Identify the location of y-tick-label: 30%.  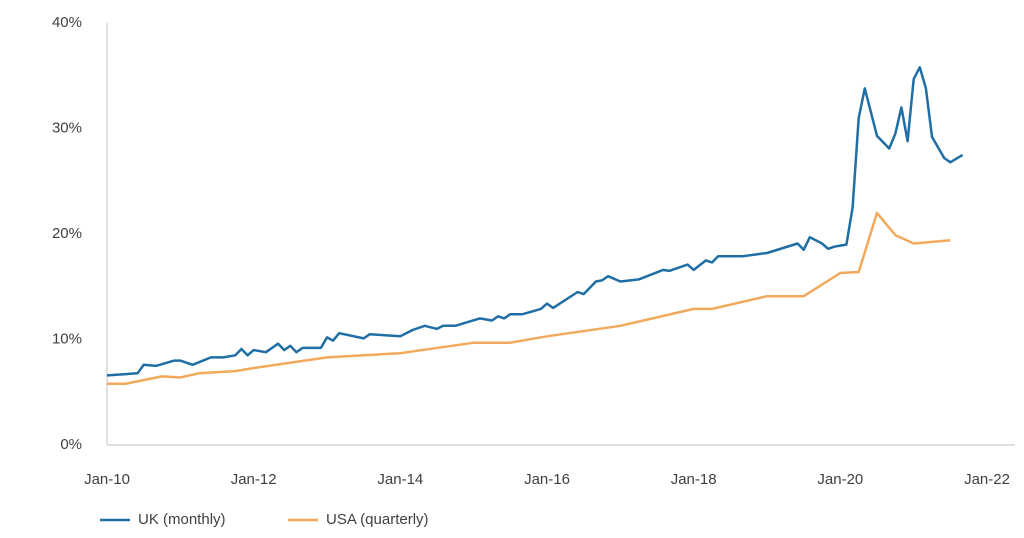
(67, 127).